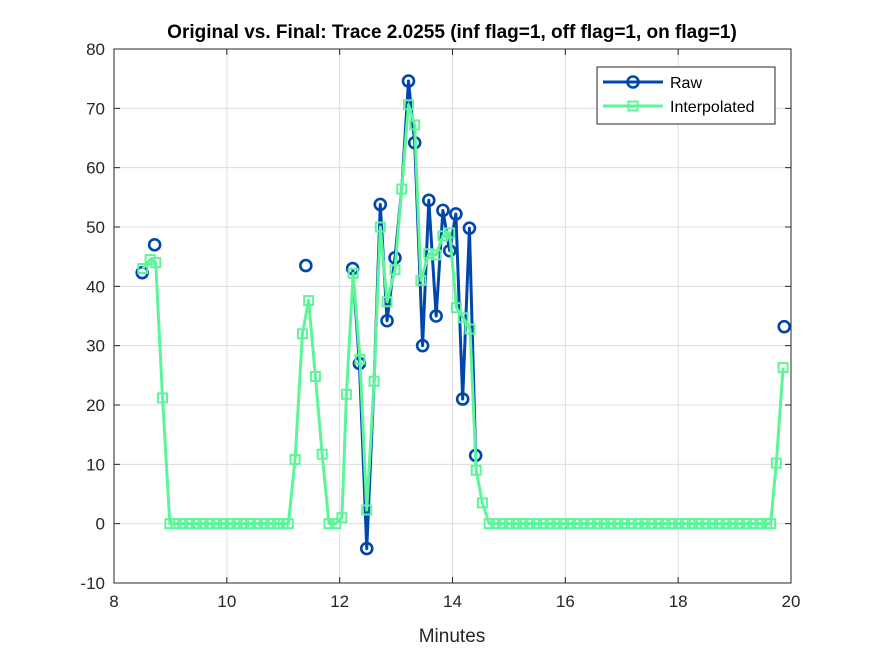 The height and width of the screenshot is (656, 875). Describe the element at coordinates (95, 346) in the screenshot. I see `y-tick-label: 30` at that location.